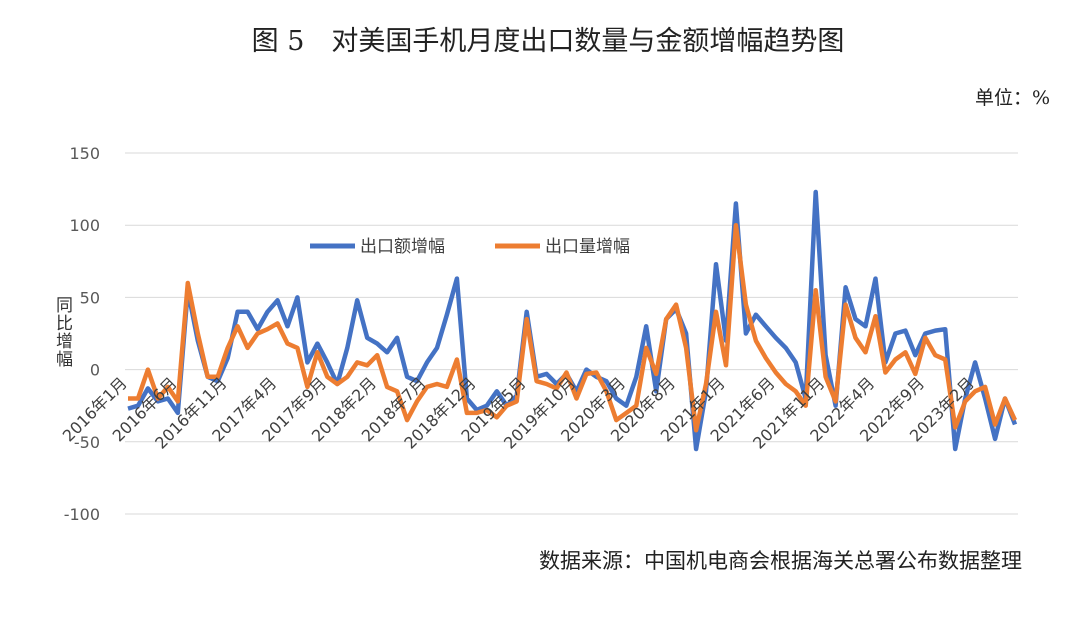 This screenshot has height=620, width=1080. What do you see at coordinates (90, 297) in the screenshot?
I see `y-tick-label: 50` at bounding box center [90, 297].